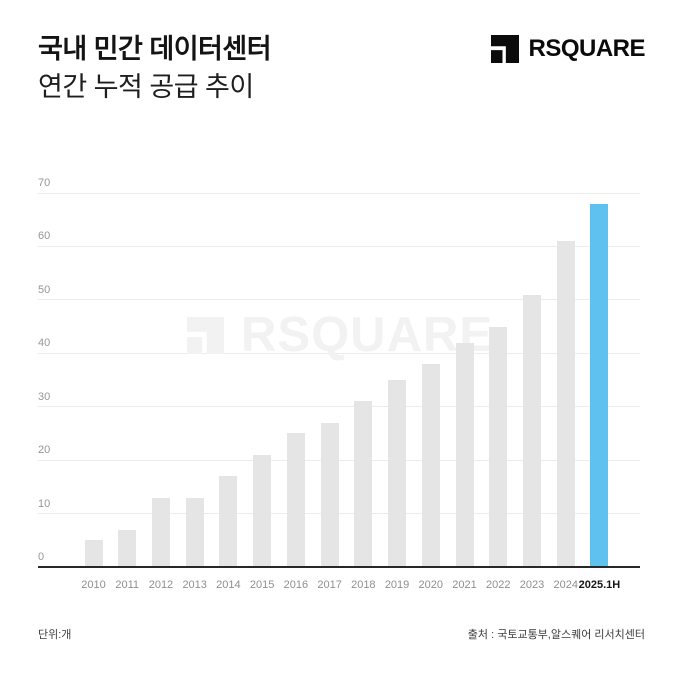 This screenshot has width=680, height=675. I want to click on x-axis-label-2011: 2011, so click(127, 585).